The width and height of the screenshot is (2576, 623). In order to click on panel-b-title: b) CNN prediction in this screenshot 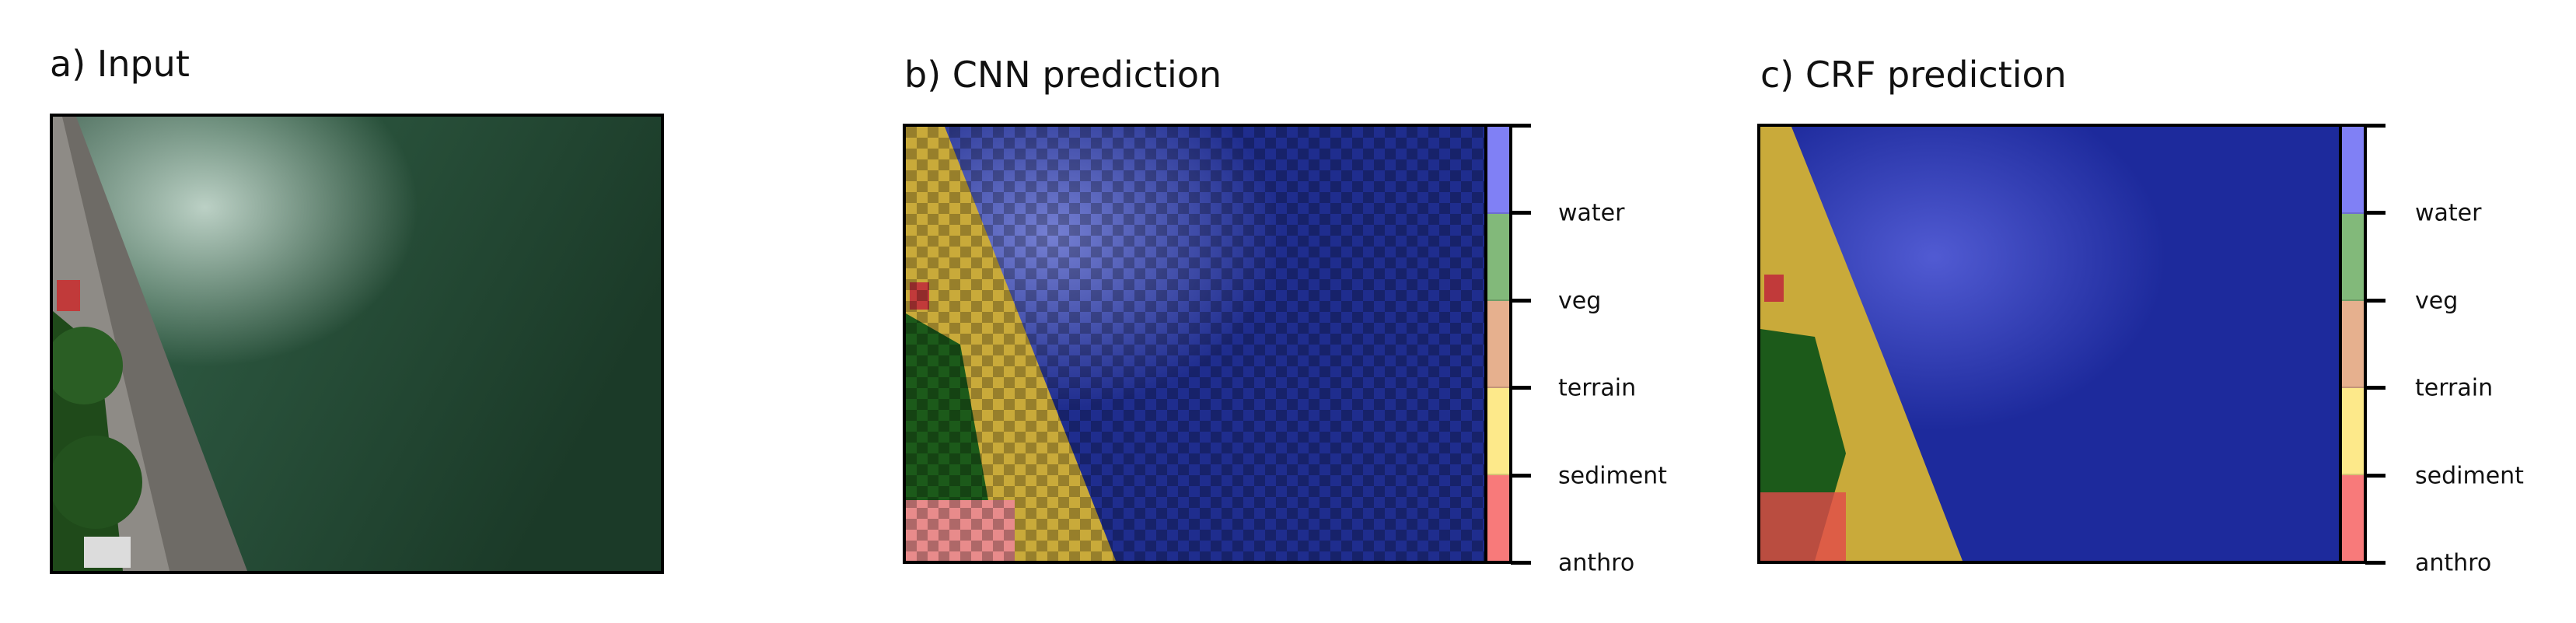, I will do `click(1063, 75)`.